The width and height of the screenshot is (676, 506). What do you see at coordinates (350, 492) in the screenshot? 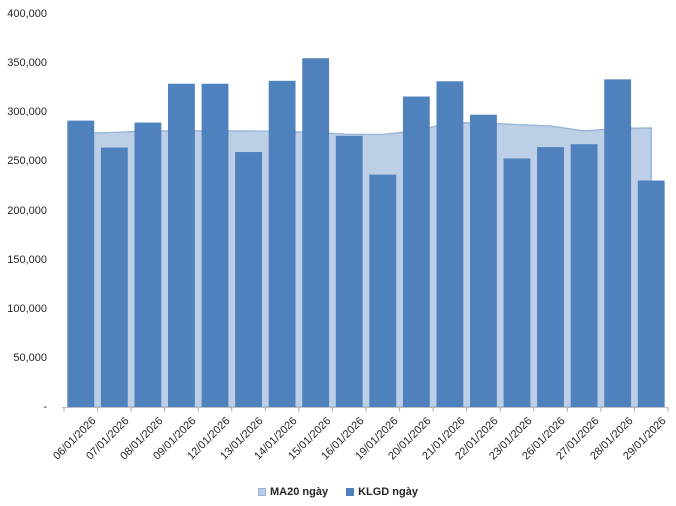
I see `klgd-legend-swatch` at bounding box center [350, 492].